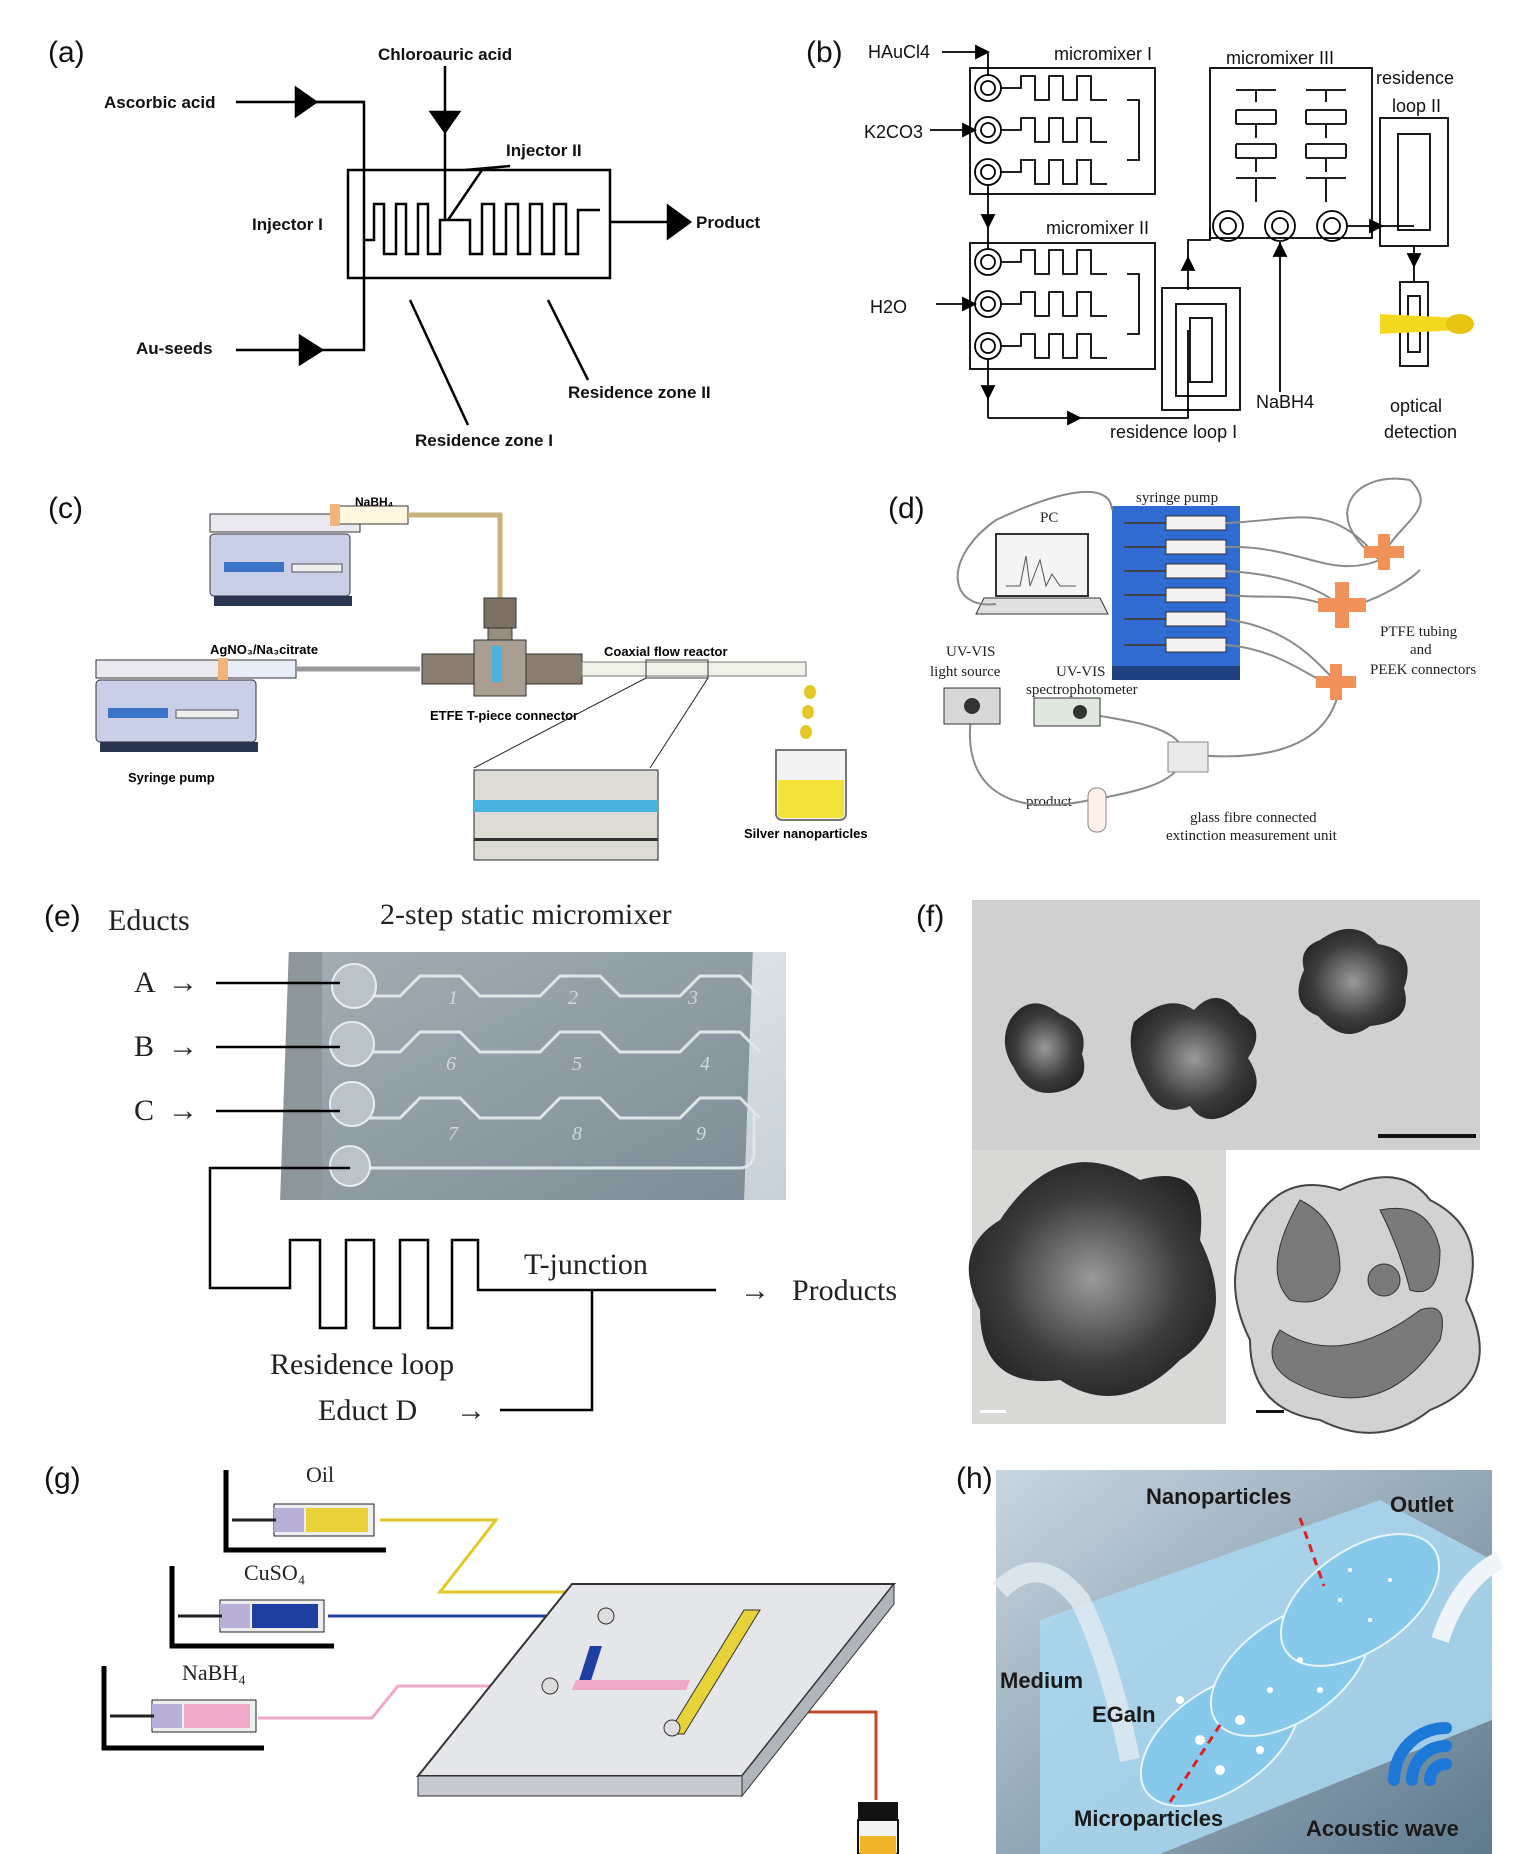 The image size is (1513, 1854). What do you see at coordinates (1252, 836) in the screenshot?
I see `glass-label-2: extinction measurement unit` at bounding box center [1252, 836].